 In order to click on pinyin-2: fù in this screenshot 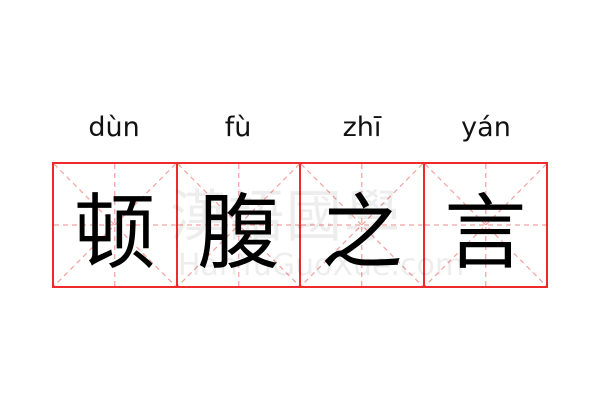, I will do `click(238, 127)`.